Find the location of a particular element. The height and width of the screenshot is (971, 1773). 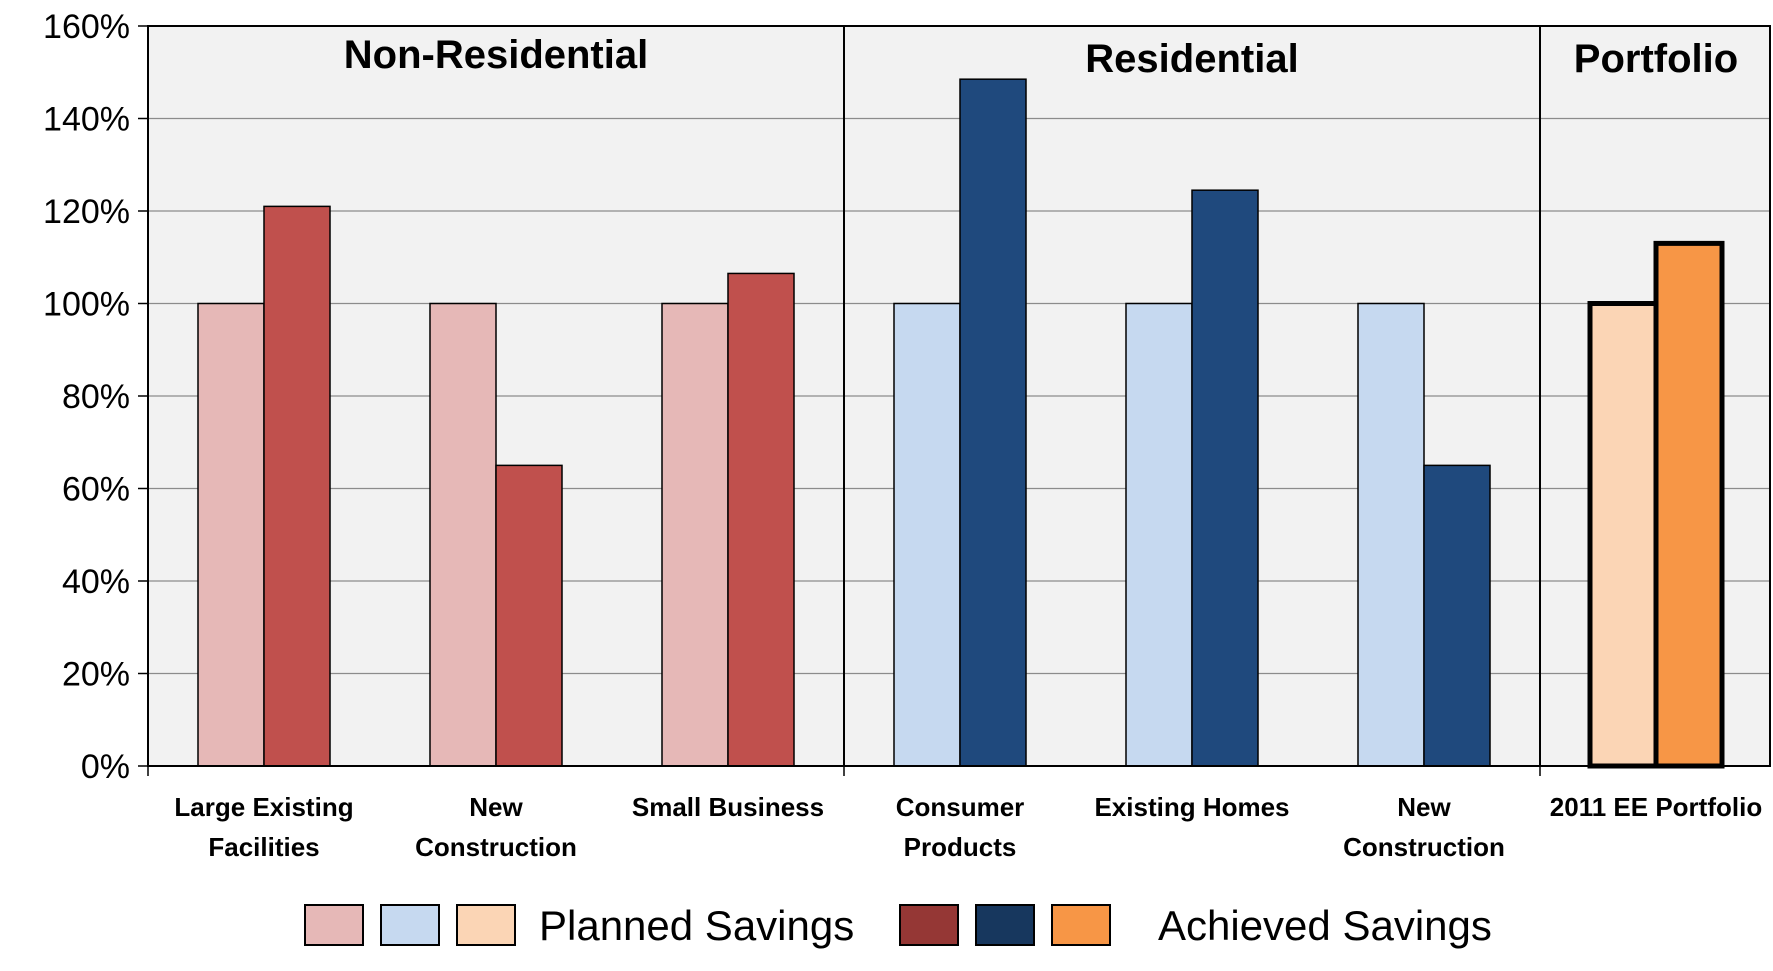

y-tick-label: 140% is located at coordinates (86, 120).